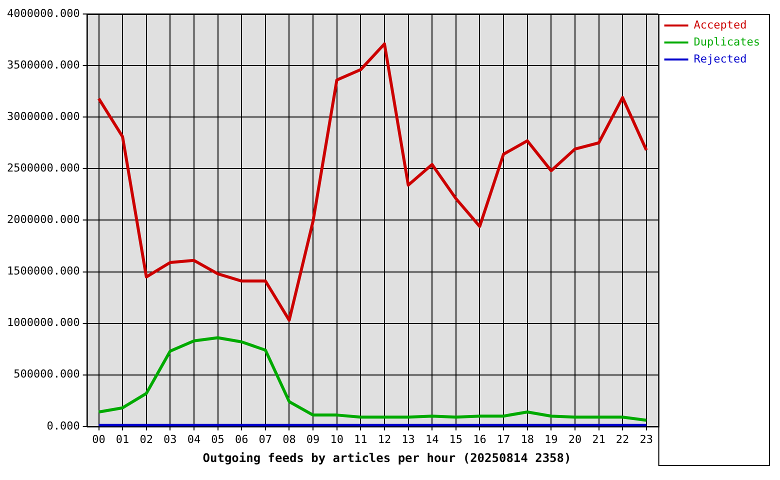 Image resolution: width=780 pixels, height=480 pixels. I want to click on x-tick-label: 15, so click(456, 439).